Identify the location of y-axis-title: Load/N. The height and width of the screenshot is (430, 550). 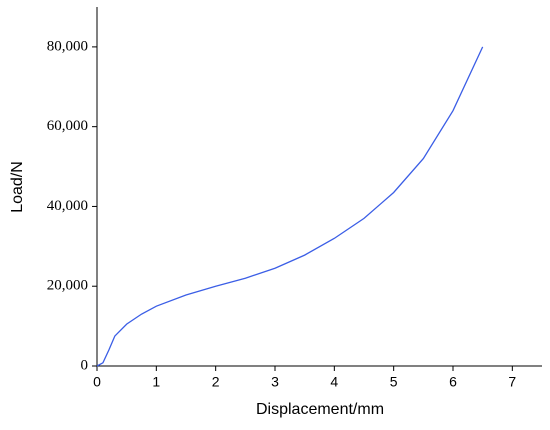
(17, 187).